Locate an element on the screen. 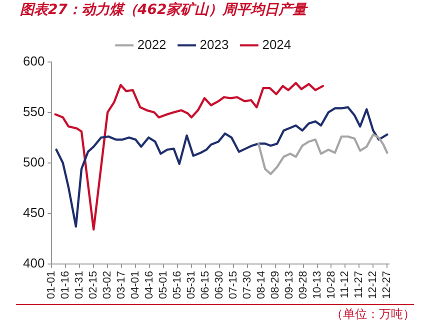 The width and height of the screenshot is (429, 323). y-tick-label: 550 is located at coordinates (33, 111).